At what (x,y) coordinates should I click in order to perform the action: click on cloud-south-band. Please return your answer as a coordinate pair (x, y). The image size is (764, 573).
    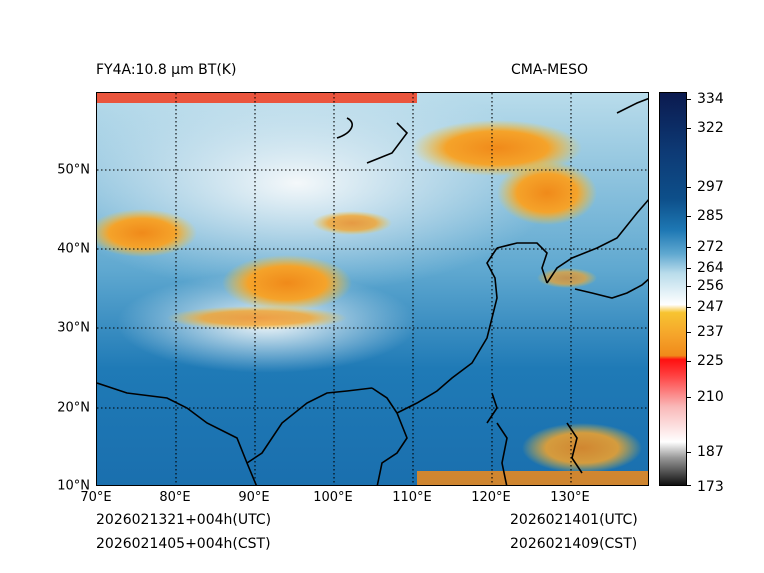
    Looking at the image, I should click on (532, 478).